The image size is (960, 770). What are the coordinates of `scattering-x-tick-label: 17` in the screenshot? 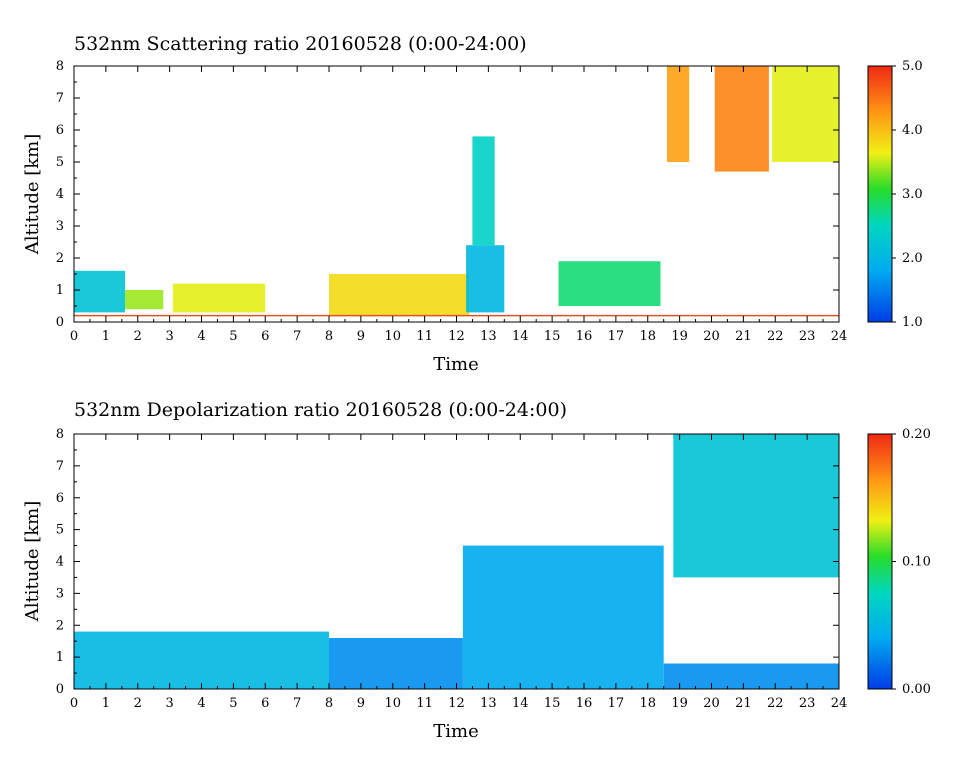 It's located at (616, 336).